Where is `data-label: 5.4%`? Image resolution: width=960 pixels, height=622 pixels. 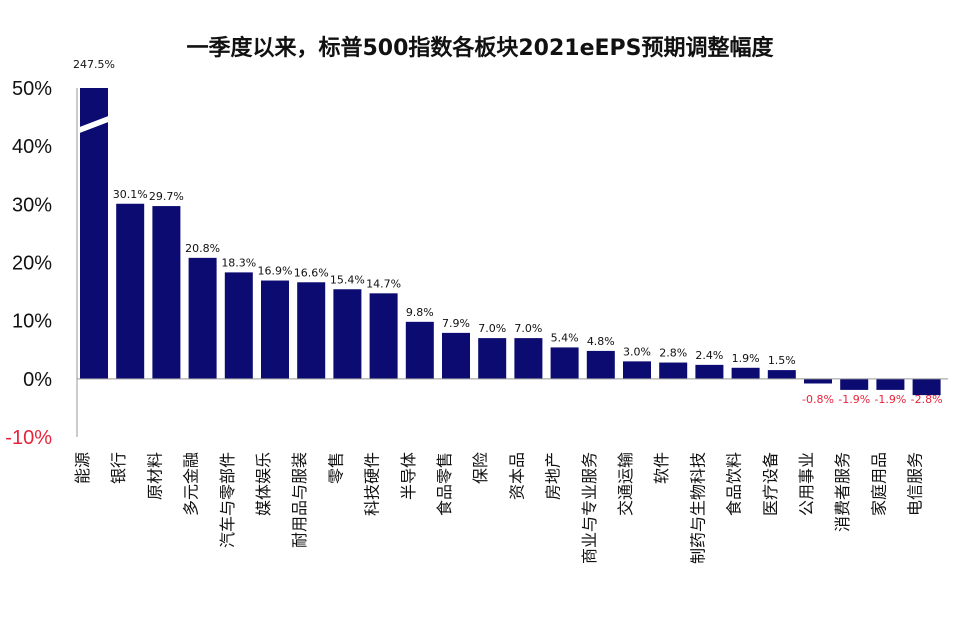
data-label: 5.4% is located at coordinates (565, 337).